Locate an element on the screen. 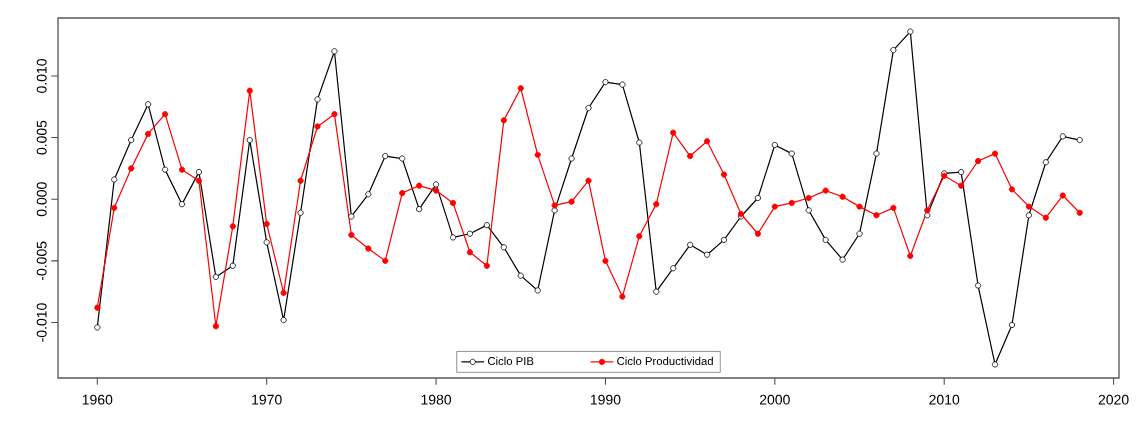 This screenshot has width=1139, height=423. x-tick-label: 1980 is located at coordinates (436, 399).